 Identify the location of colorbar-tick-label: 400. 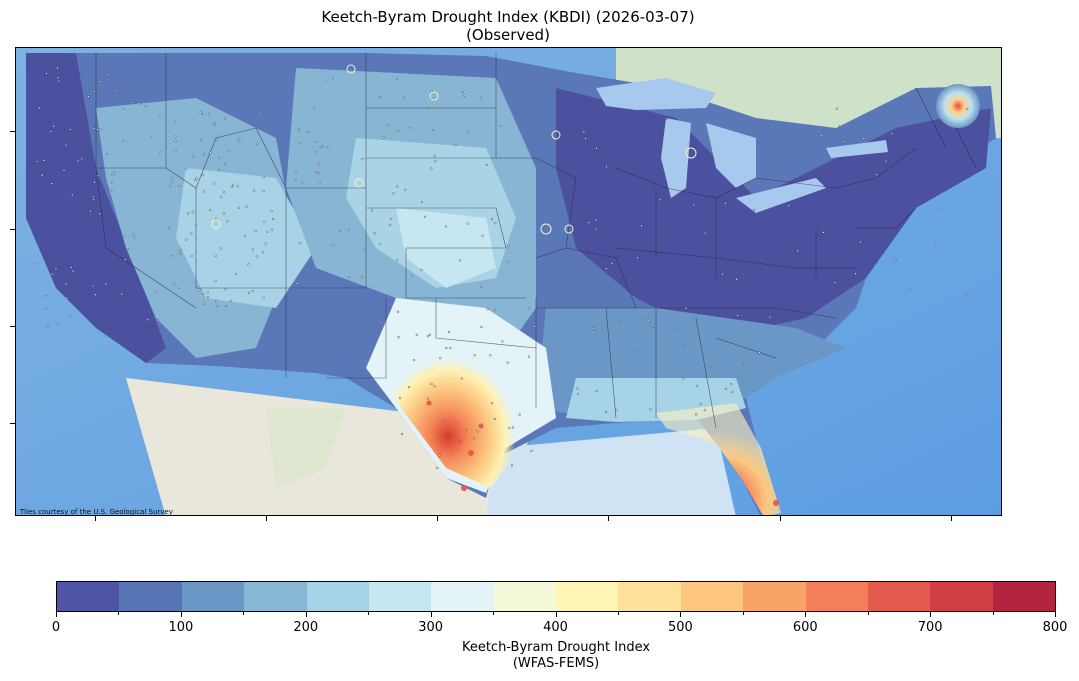
(555, 627).